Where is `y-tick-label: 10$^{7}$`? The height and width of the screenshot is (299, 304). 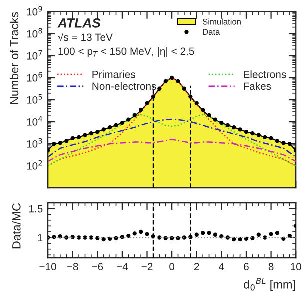
y-tick-label: 10$^{7}$ is located at coordinates (34, 55).